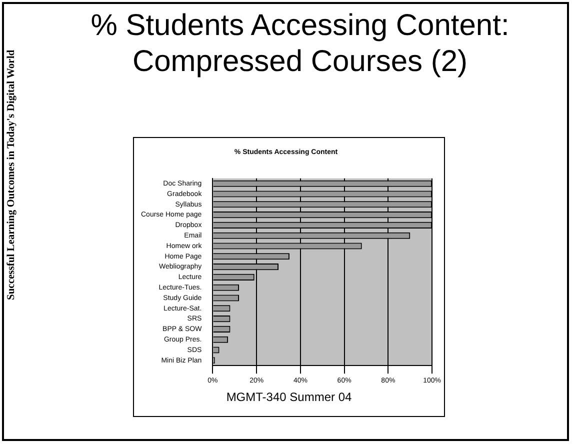  I want to click on text: MGMT-340 Summer 04, so click(289, 397).